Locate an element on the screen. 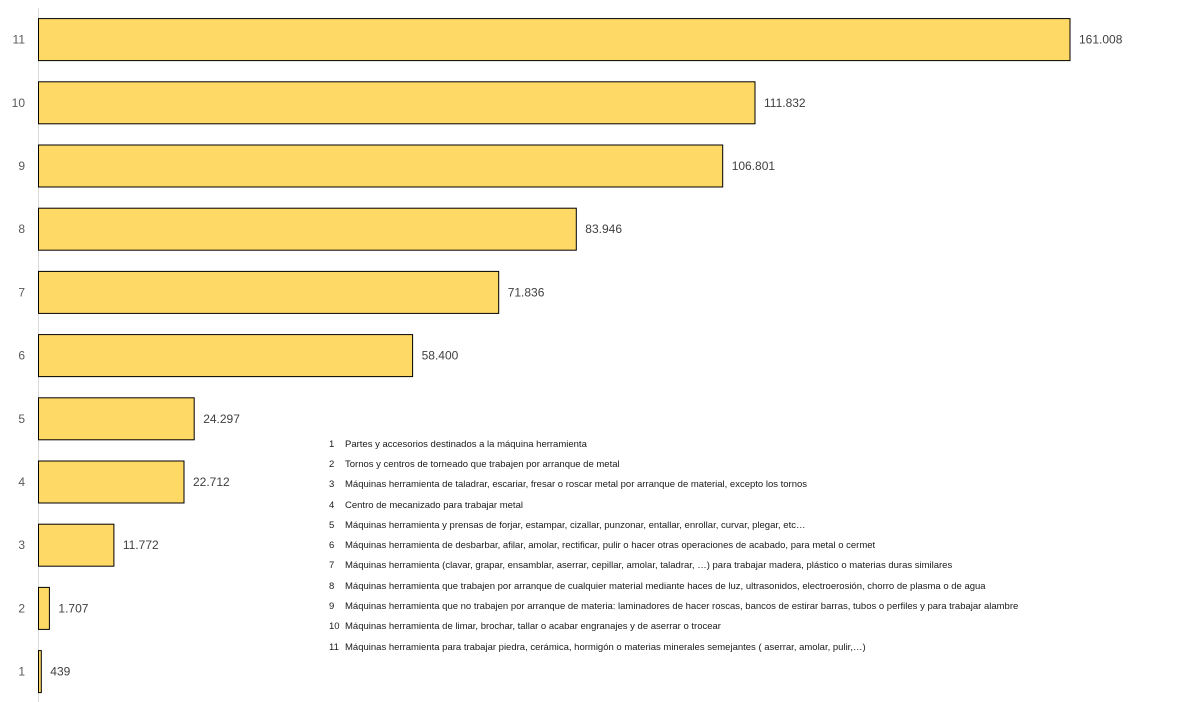  legend-number: 3 is located at coordinates (332, 485).